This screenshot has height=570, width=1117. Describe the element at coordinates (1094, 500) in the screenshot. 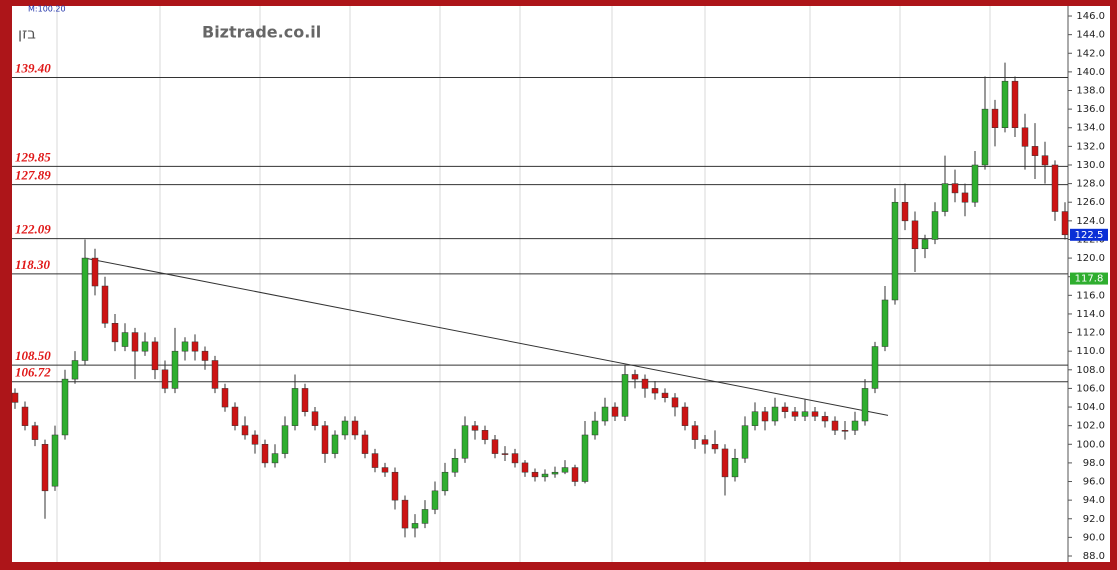

I see `y-tick-label: 94.0` at that location.